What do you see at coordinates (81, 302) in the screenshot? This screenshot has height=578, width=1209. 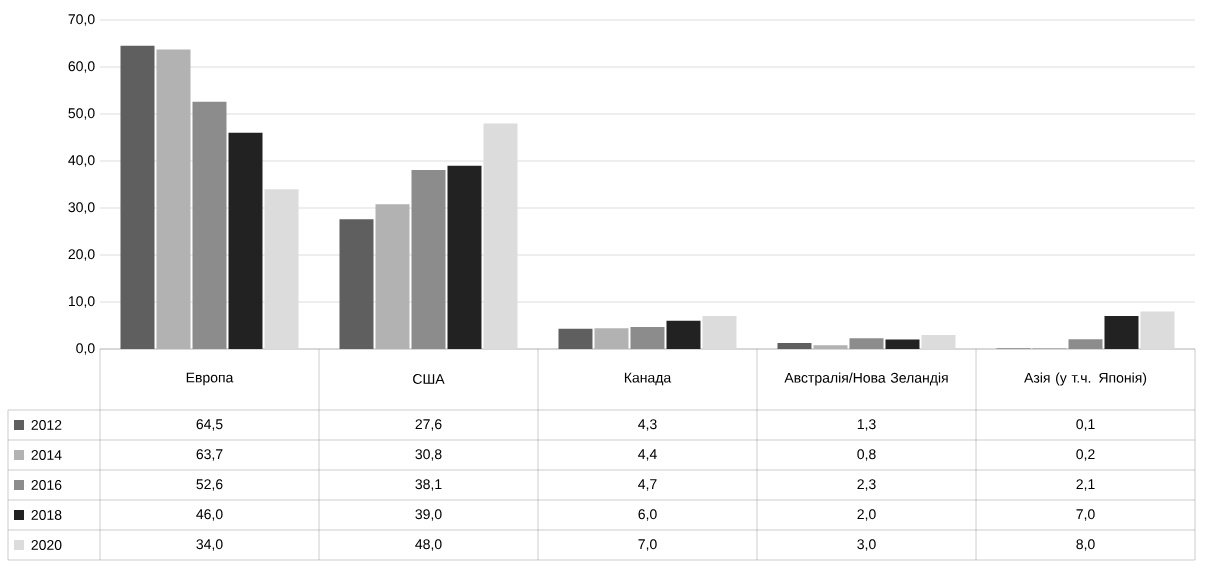 I see `y-tick-label: 10,0` at bounding box center [81, 302].